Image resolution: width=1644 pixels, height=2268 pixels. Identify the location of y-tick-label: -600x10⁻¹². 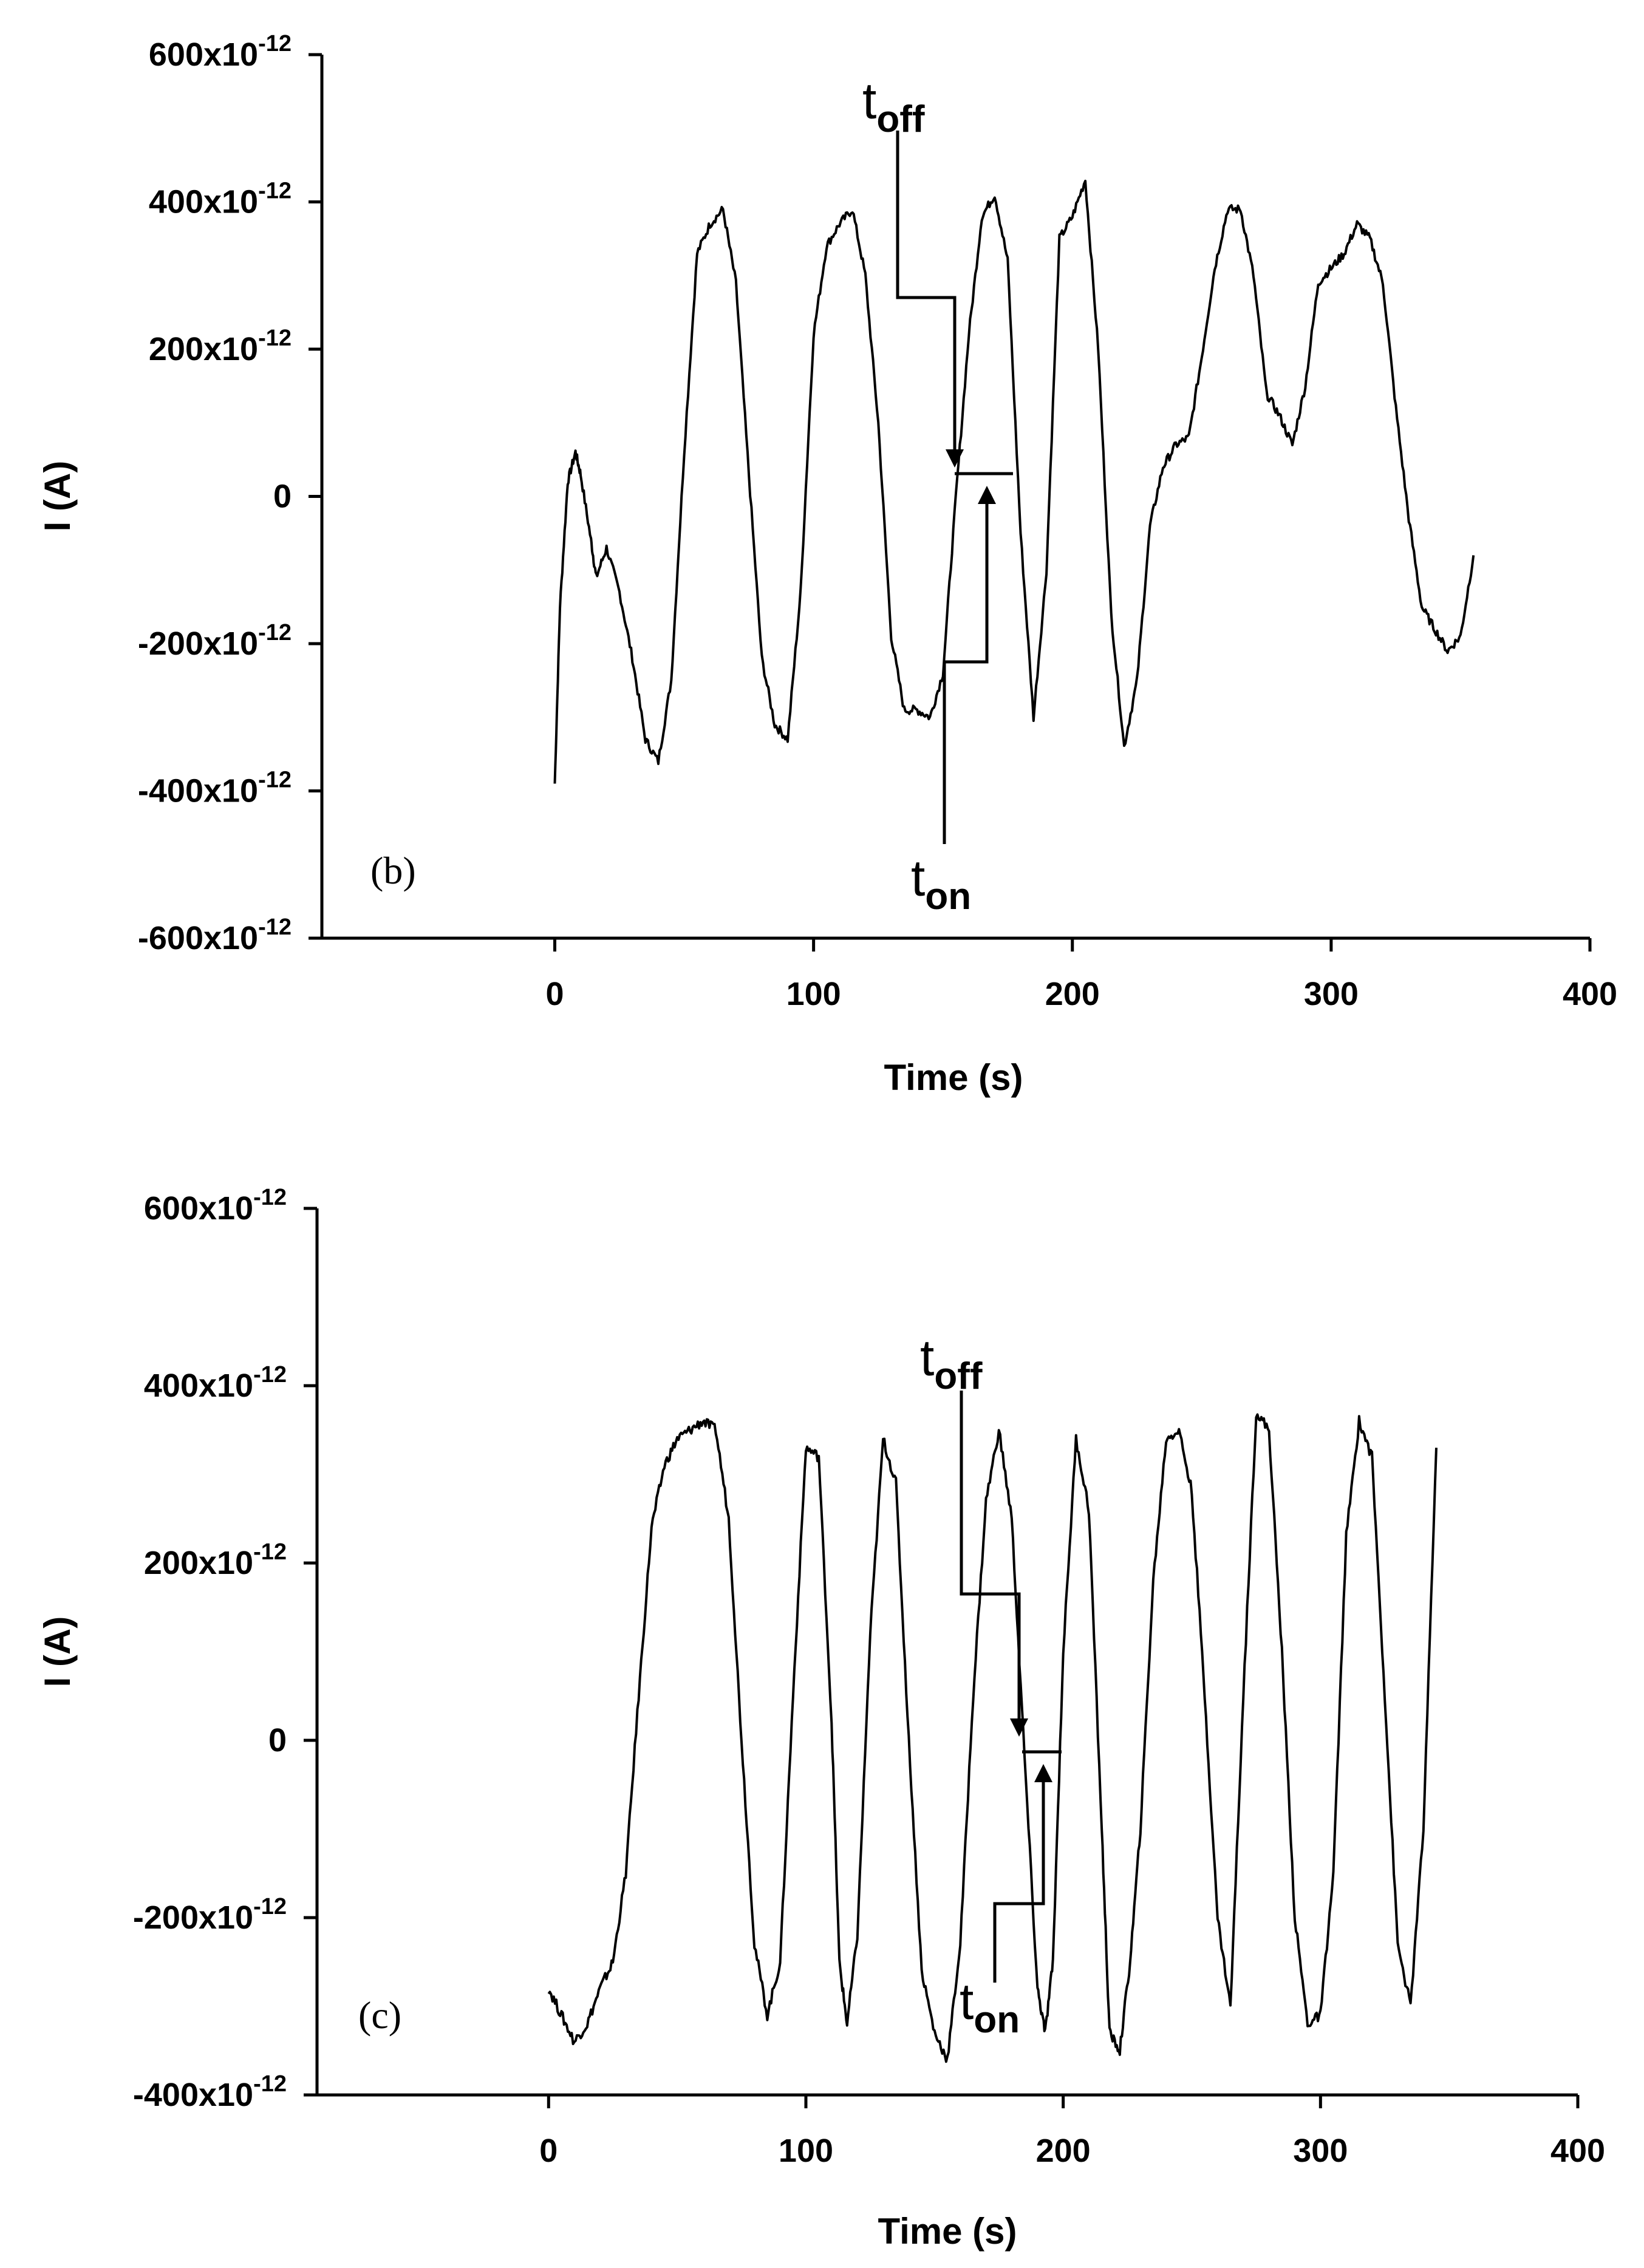
(215, 935).